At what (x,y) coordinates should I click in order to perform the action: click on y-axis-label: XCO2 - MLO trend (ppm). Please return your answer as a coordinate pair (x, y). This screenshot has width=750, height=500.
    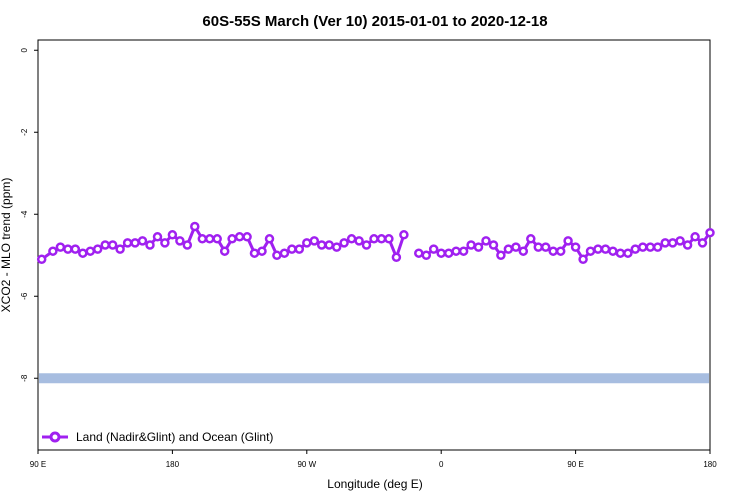
    Looking at the image, I should click on (6, 245).